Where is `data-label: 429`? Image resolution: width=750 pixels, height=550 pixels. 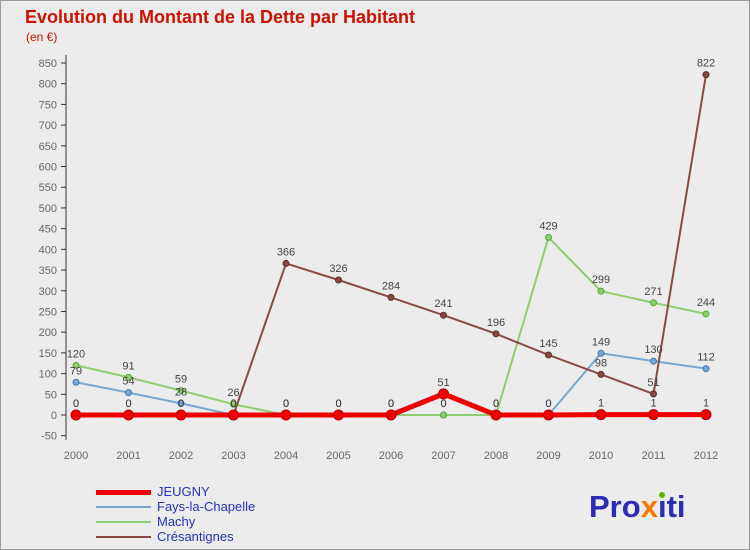
data-label: 429 is located at coordinates (548, 226).